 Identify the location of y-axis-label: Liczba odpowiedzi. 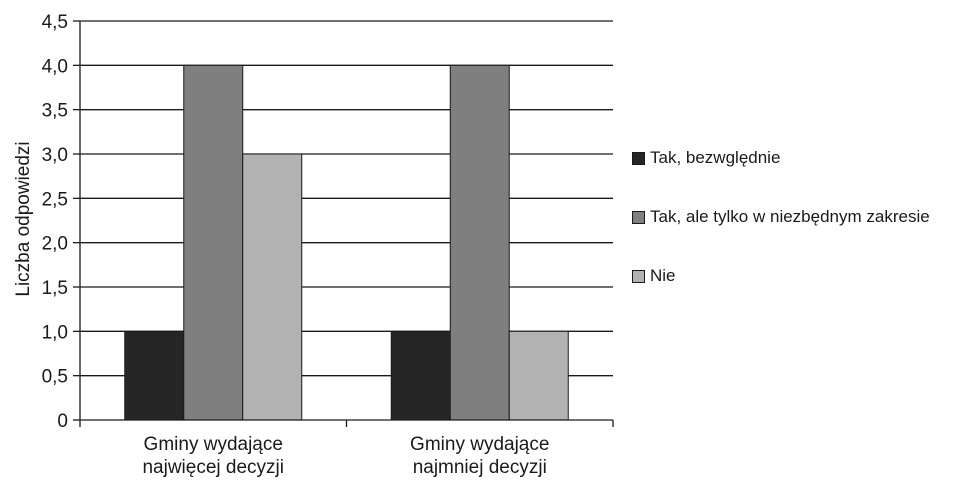
(23, 218).